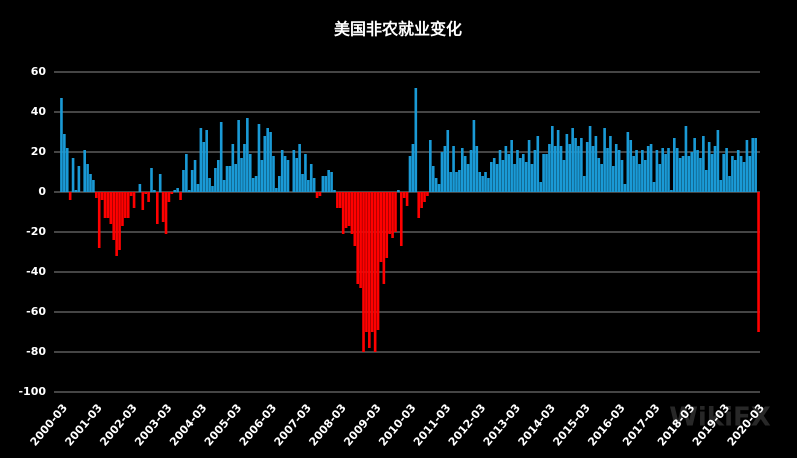  I want to click on y-tick-label: -20, so click(36, 231).